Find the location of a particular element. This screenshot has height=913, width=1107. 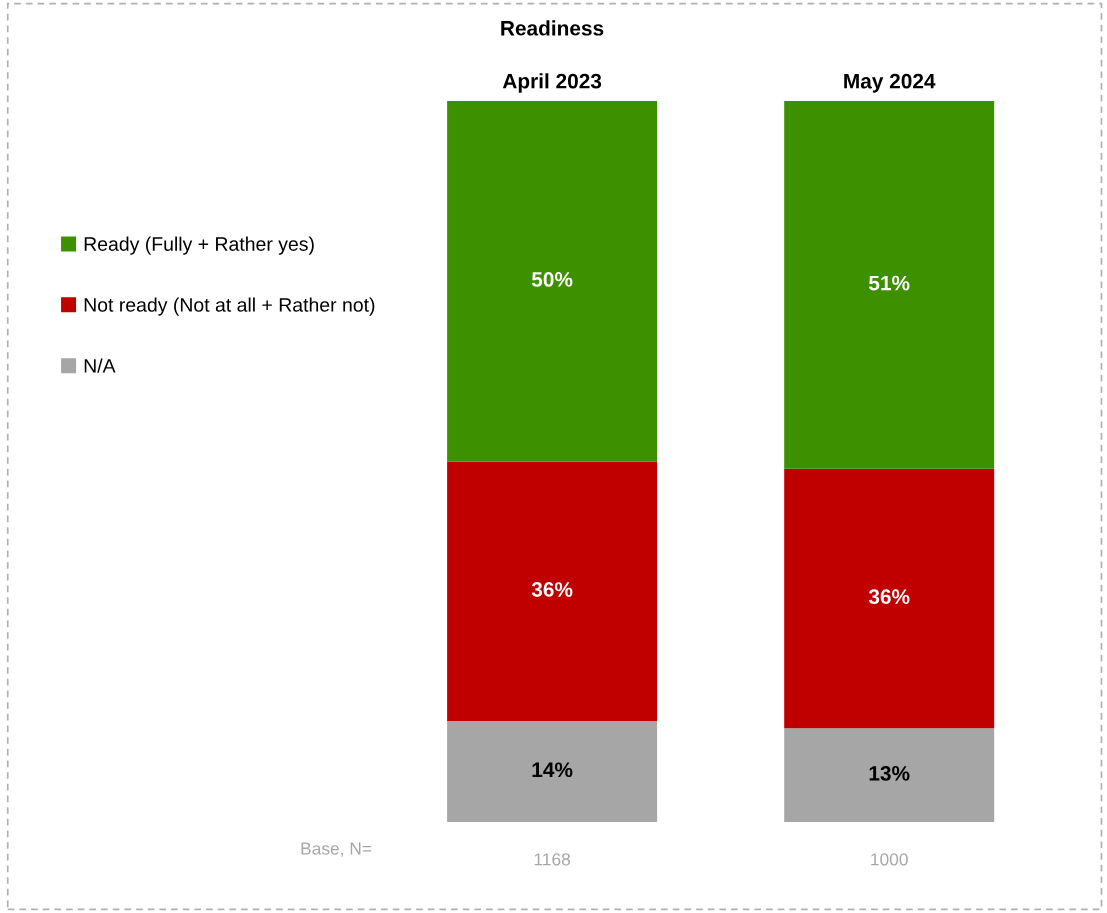

data-label: 51% is located at coordinates (889, 283).